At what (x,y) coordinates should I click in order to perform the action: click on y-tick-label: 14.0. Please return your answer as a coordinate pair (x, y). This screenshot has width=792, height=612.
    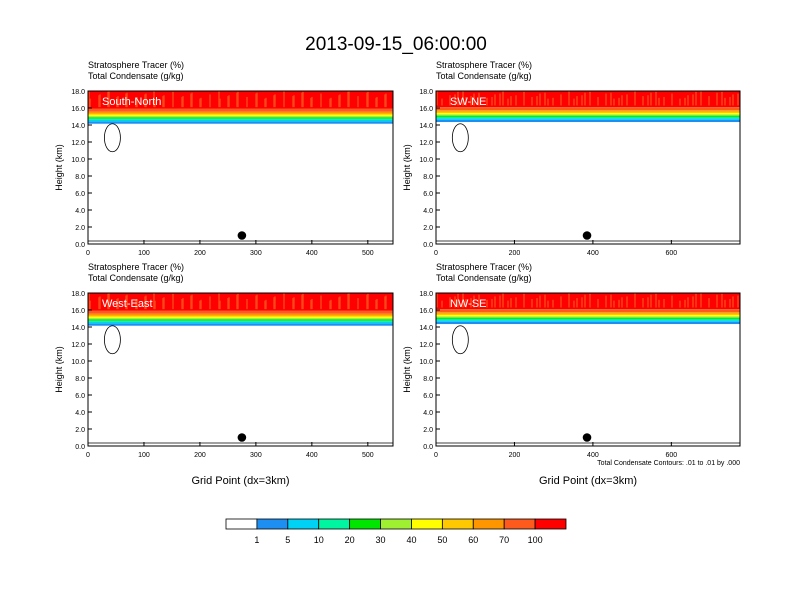
    Looking at the image, I should click on (78, 126).